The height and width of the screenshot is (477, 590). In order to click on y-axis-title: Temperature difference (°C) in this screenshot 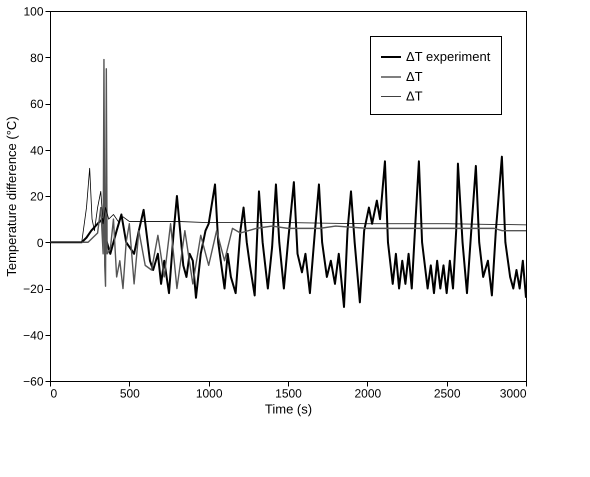, I will do `click(12, 196)`.